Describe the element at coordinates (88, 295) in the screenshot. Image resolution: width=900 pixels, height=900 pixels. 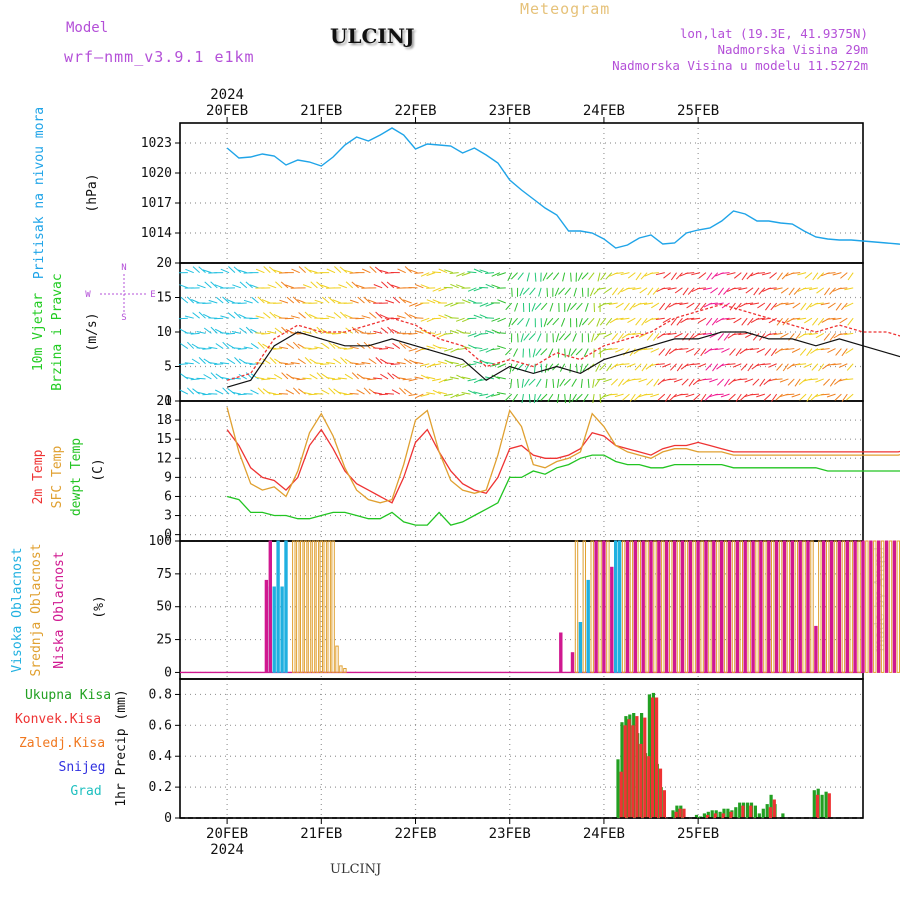
I see `dir-west-label: W` at that location.